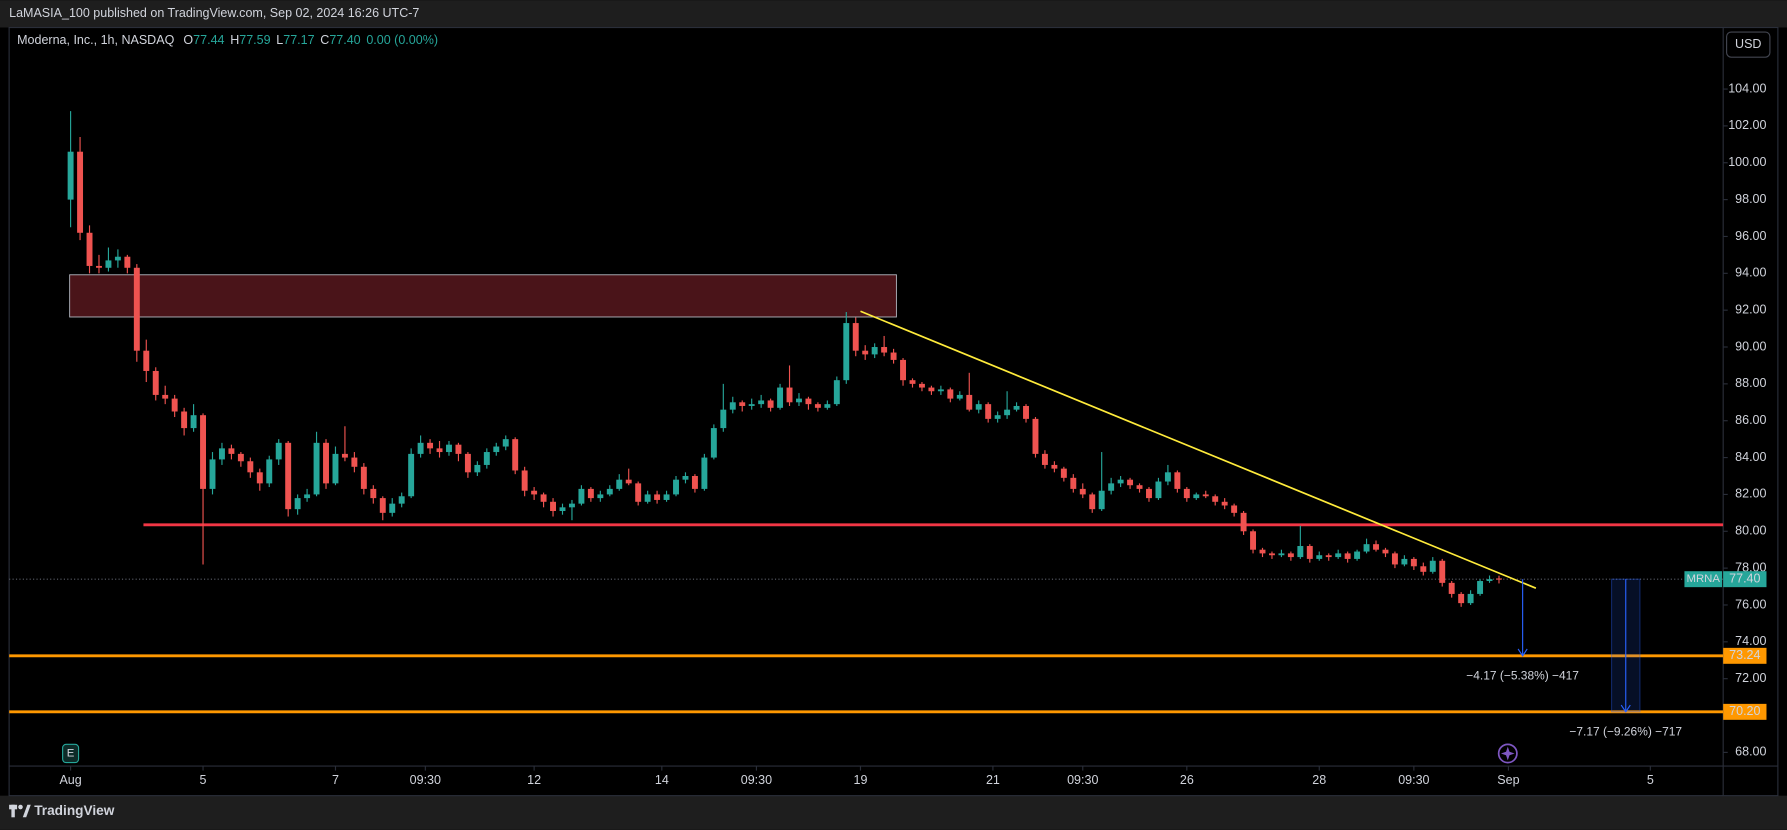  What do you see at coordinates (70, 780) in the screenshot?
I see `x-tick-label: Aug` at bounding box center [70, 780].